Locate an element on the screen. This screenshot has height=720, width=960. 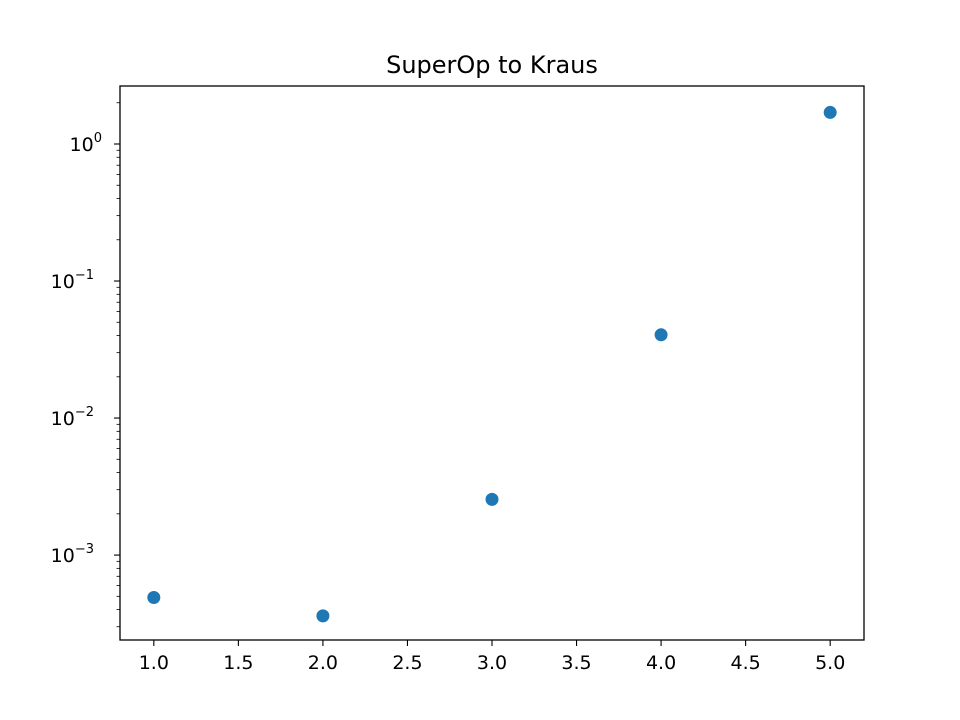
chart-title: SuperOp to Kraus is located at coordinates (492, 65).